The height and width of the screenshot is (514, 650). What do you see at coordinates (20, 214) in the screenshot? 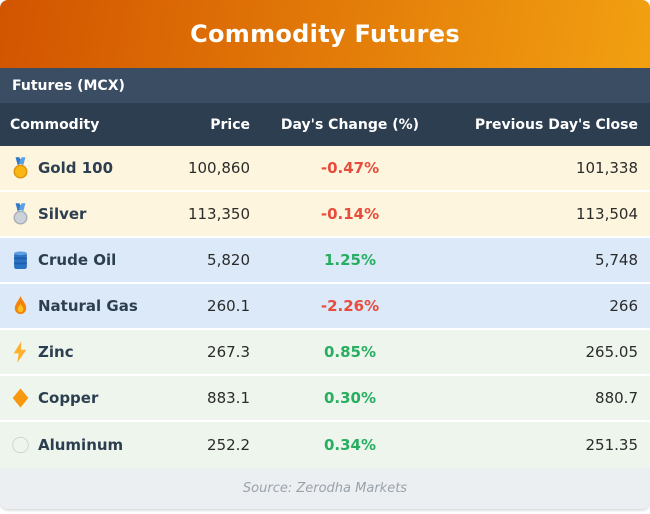
I see `silver-medal-icon` at bounding box center [20, 214].